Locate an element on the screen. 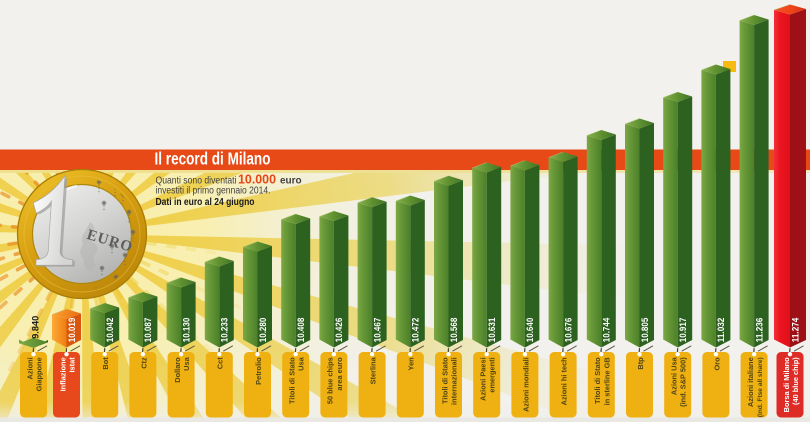 The width and height of the screenshot is (810, 422). svg-text: (40 blue chip) is located at coordinates (795, 381).